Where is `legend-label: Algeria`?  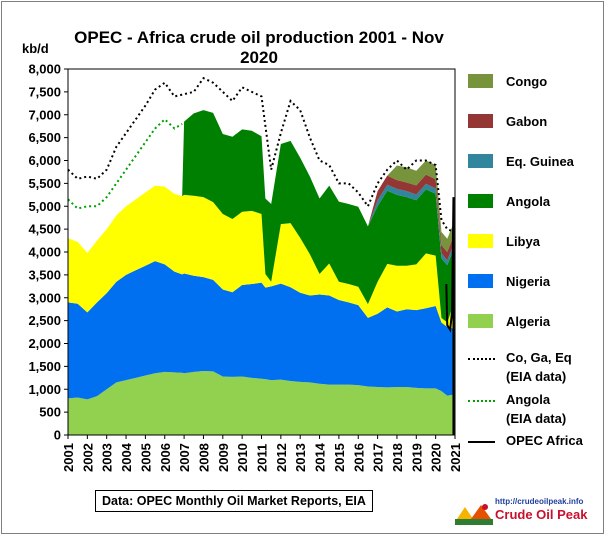
legend-label: Algeria is located at coordinates (528, 321).